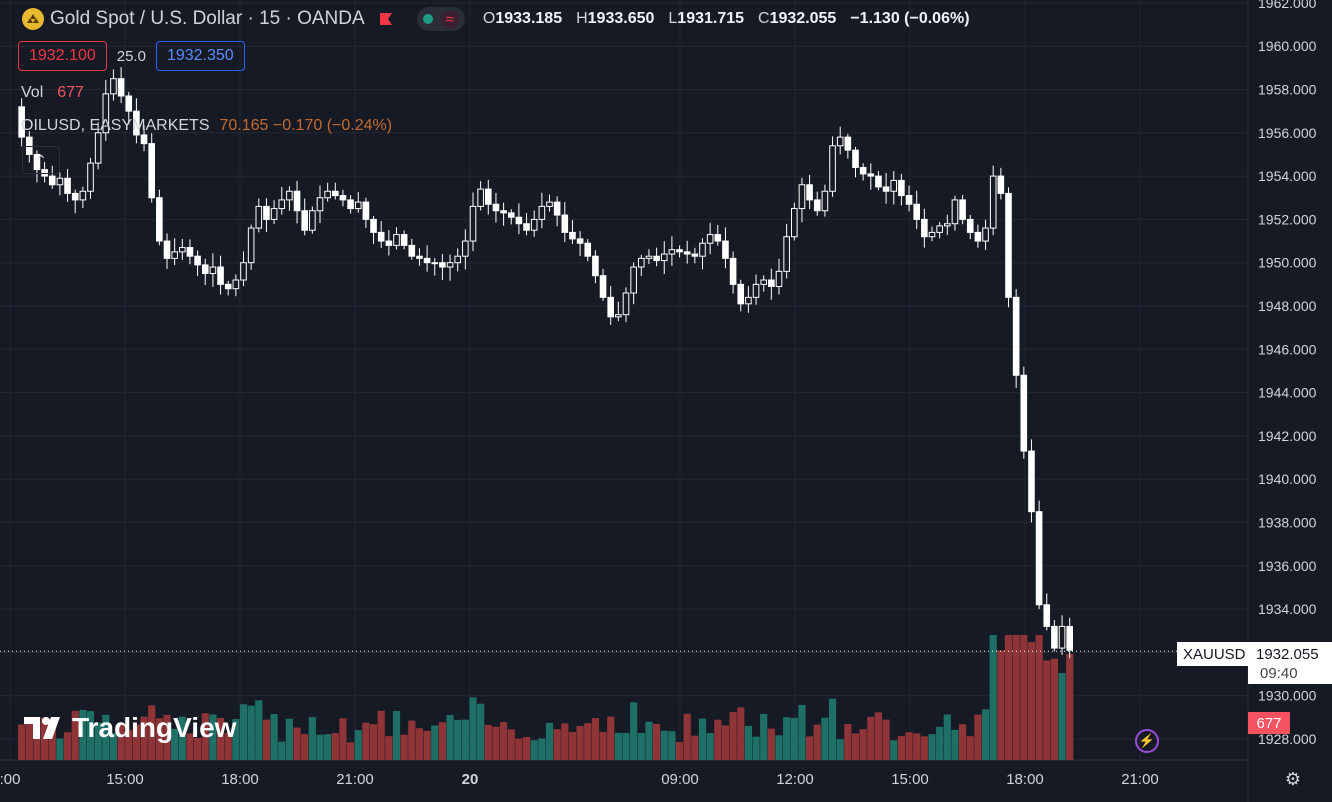 The height and width of the screenshot is (802, 1332). I want to click on collapse-legend-button: ⌃, so click(41, 160).